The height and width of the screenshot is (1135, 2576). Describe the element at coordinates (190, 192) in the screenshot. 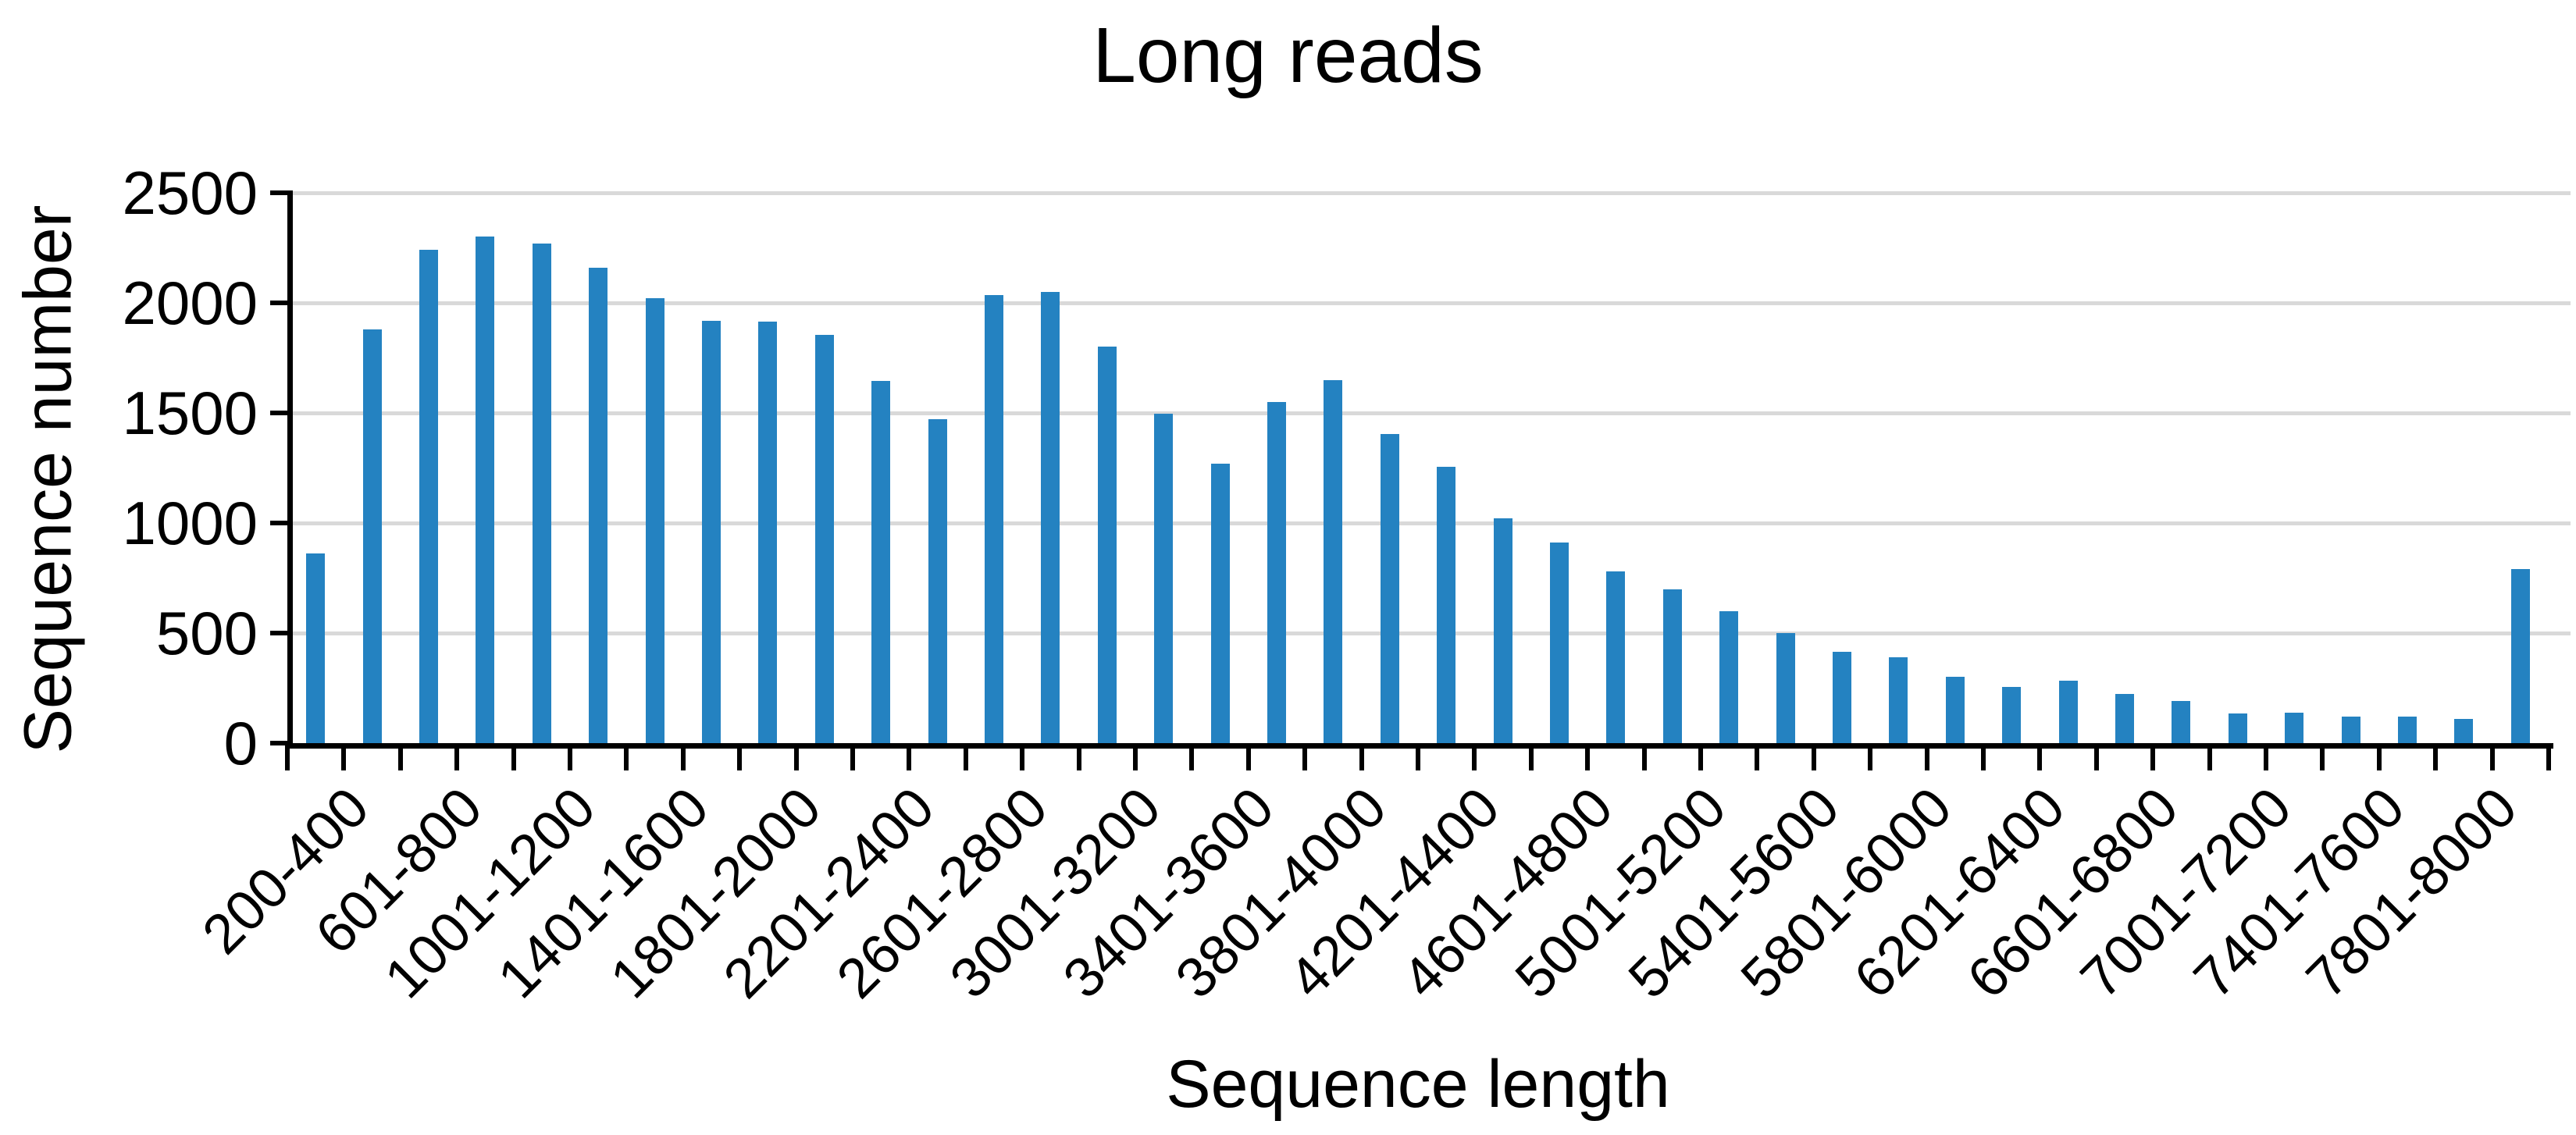

I see `y-tick-label-2500: 2500` at that location.